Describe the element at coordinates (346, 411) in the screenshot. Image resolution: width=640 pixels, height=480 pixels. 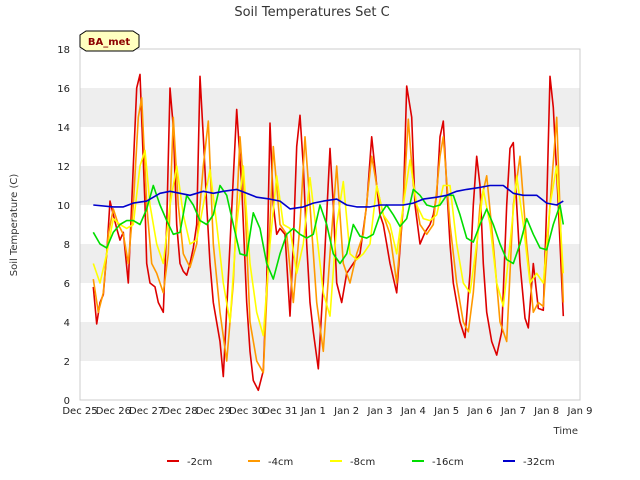
I see `x-tick-label: Jan 2` at that location.